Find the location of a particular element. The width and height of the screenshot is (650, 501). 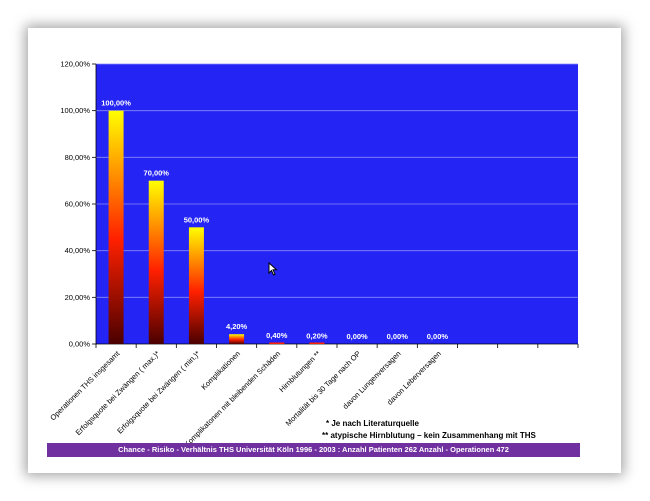

y-tick-label: 80,00% is located at coordinates (78, 157).